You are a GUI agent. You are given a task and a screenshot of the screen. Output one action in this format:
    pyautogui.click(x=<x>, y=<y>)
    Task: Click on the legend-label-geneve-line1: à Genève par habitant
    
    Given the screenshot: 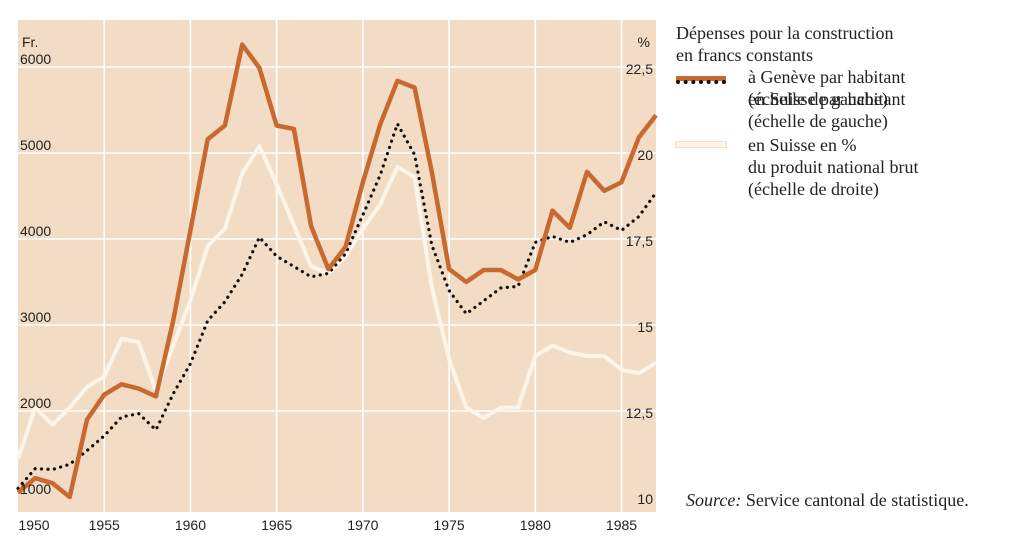 What is the action you would take?
    pyautogui.click(x=827, y=77)
    